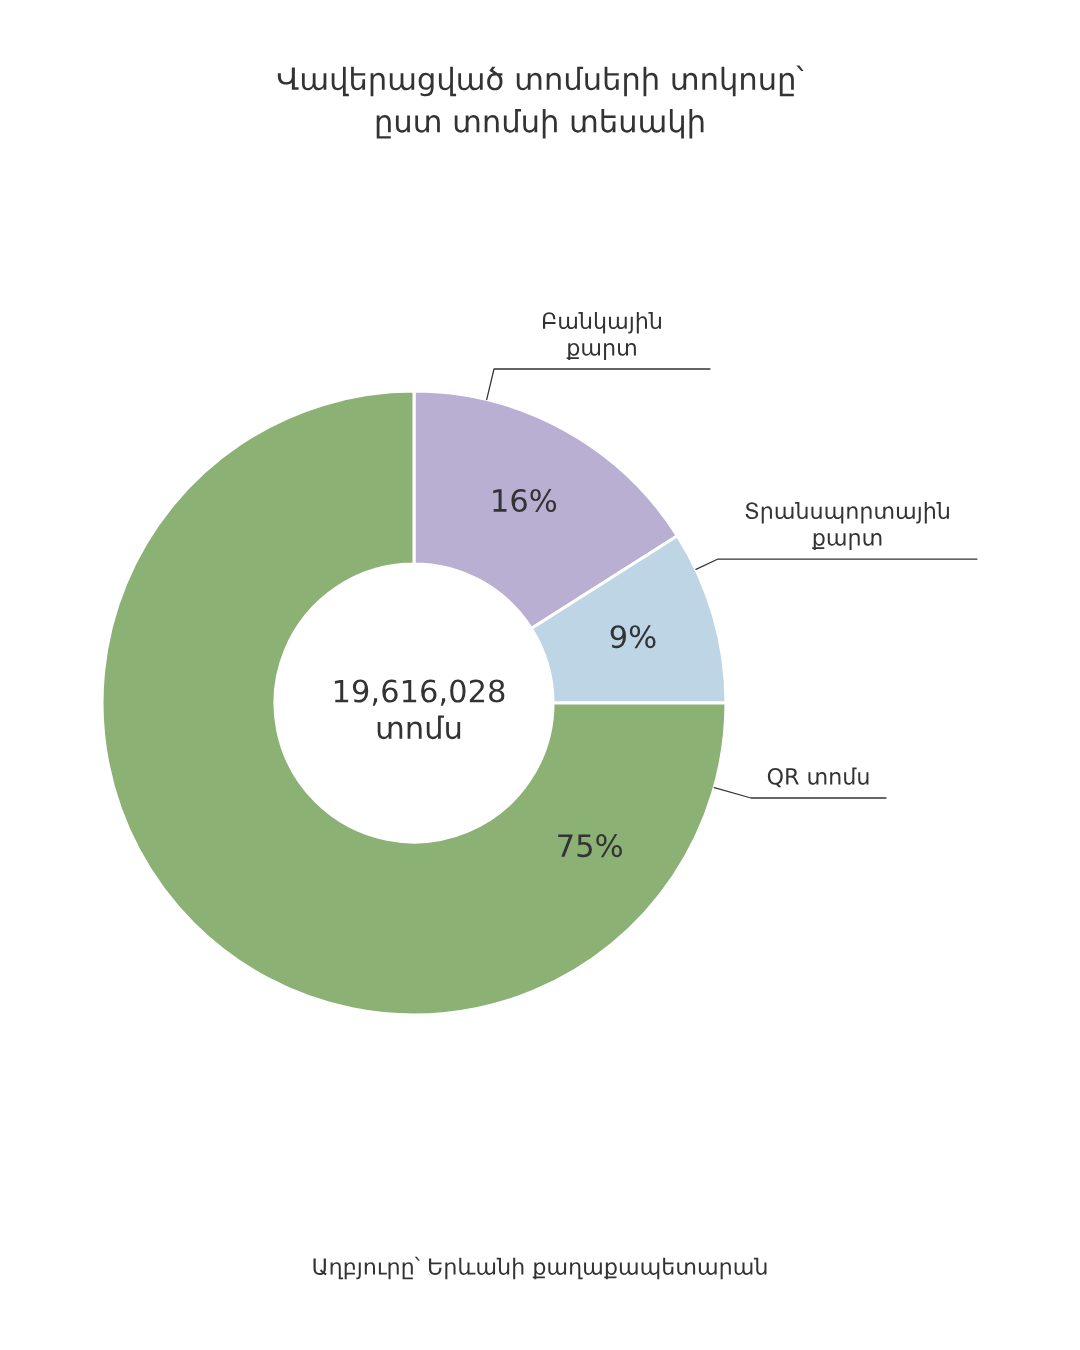 This screenshot has height=1350, width=1080. What do you see at coordinates (633, 637) in the screenshot?
I see `data-label: 9%` at bounding box center [633, 637].